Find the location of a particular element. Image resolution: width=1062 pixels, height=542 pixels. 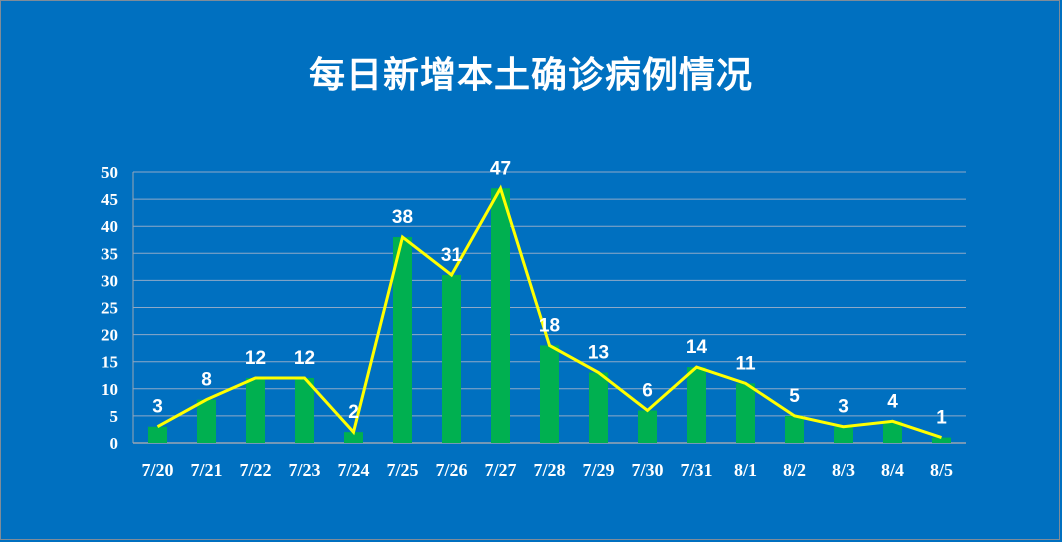

data-label: 18 is located at coordinates (549, 325).